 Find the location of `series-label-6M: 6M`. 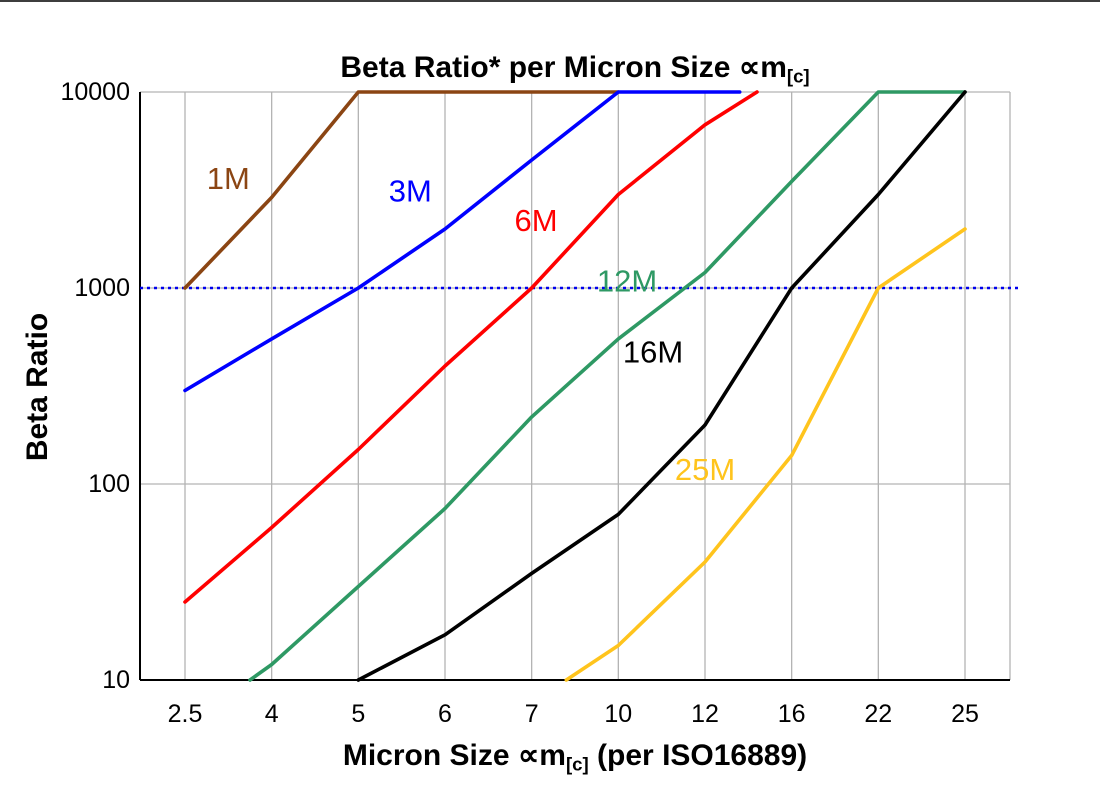

series-label-6M: 6M is located at coordinates (535, 220).